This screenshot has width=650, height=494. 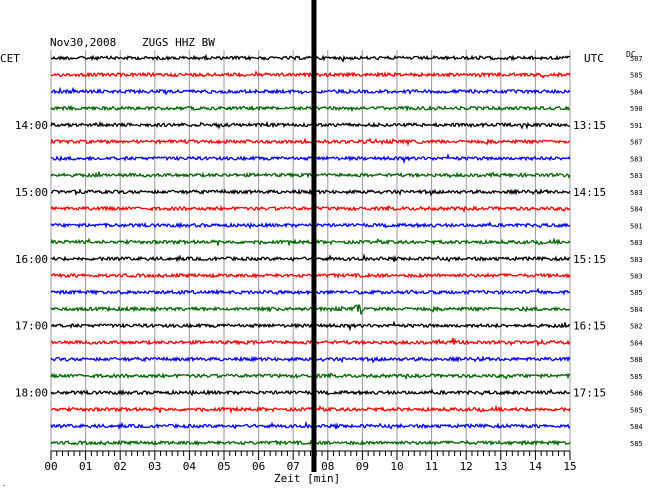 I want to click on x-tick-label: 09, so click(x=362, y=466).